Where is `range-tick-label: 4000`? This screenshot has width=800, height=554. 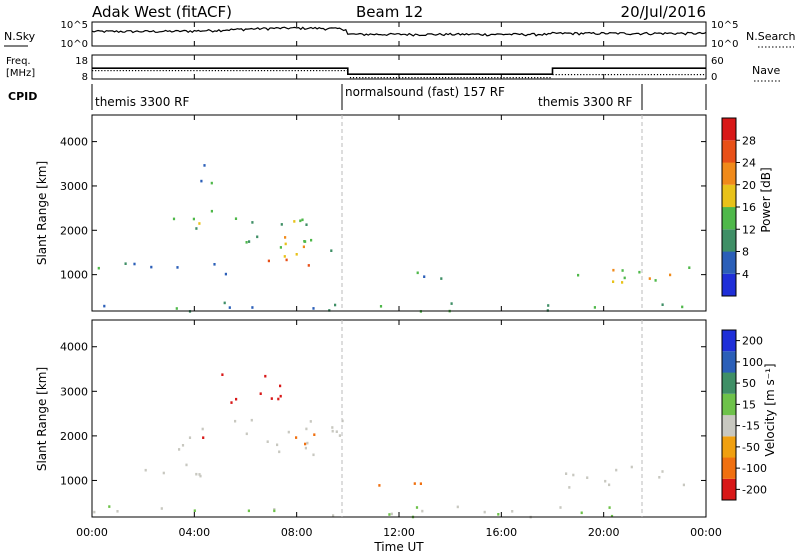 range-tick-label: 4000 is located at coordinates (74, 347).